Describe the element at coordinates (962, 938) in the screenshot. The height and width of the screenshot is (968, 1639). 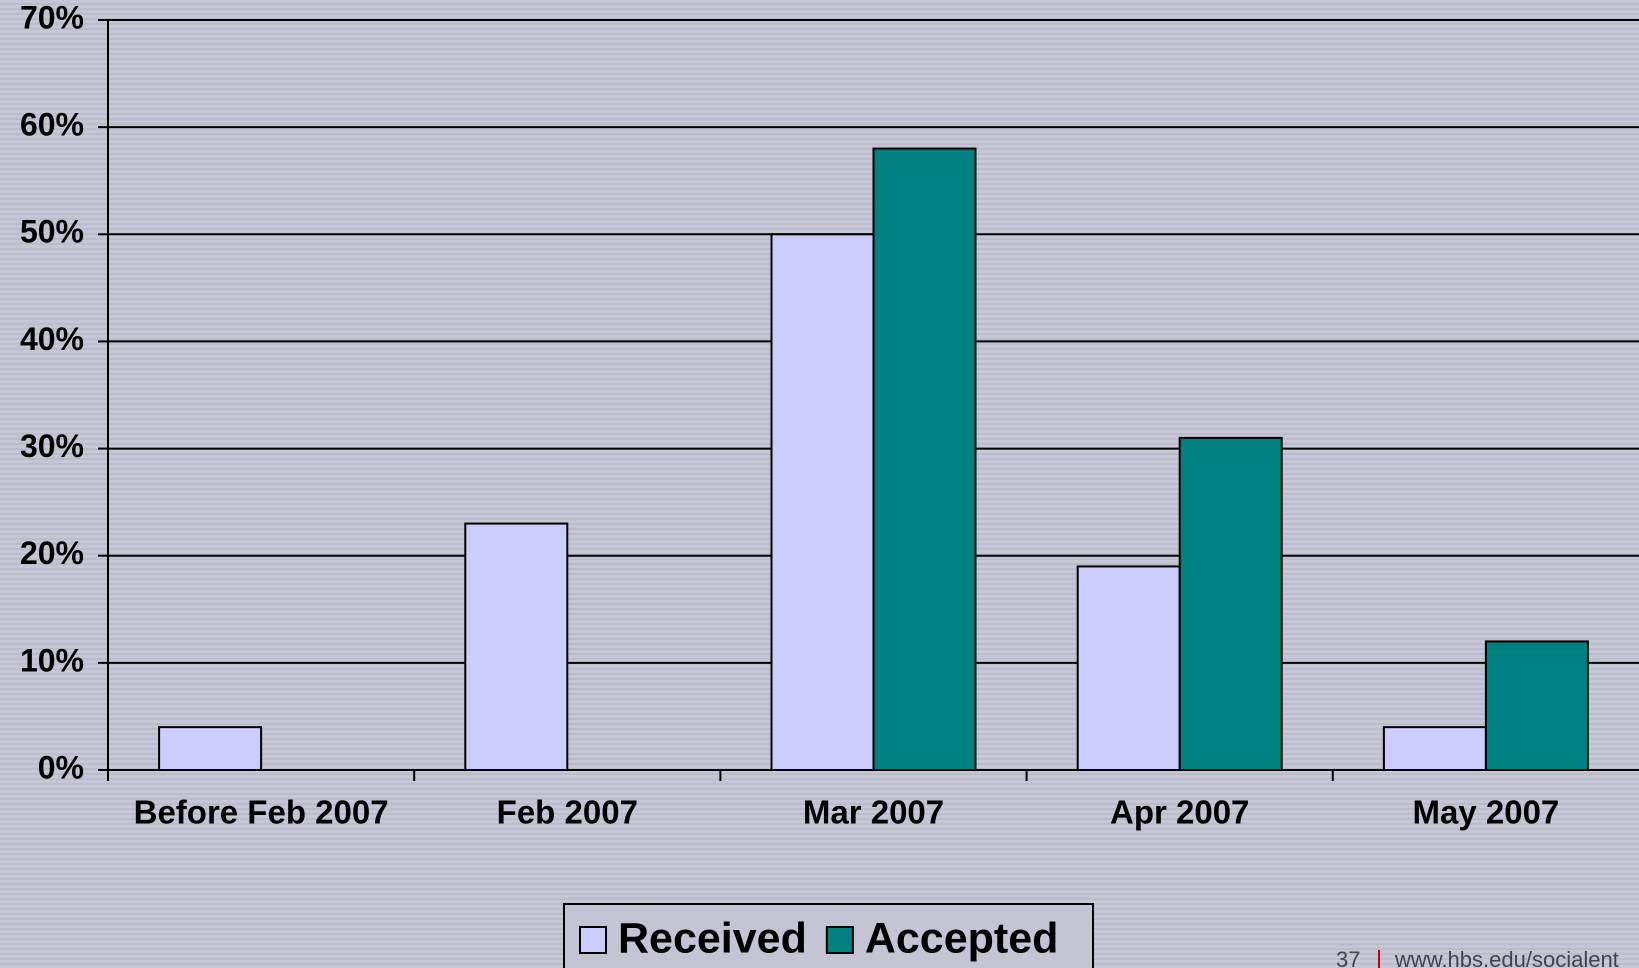
I see `legend-label: Accepted` at that location.